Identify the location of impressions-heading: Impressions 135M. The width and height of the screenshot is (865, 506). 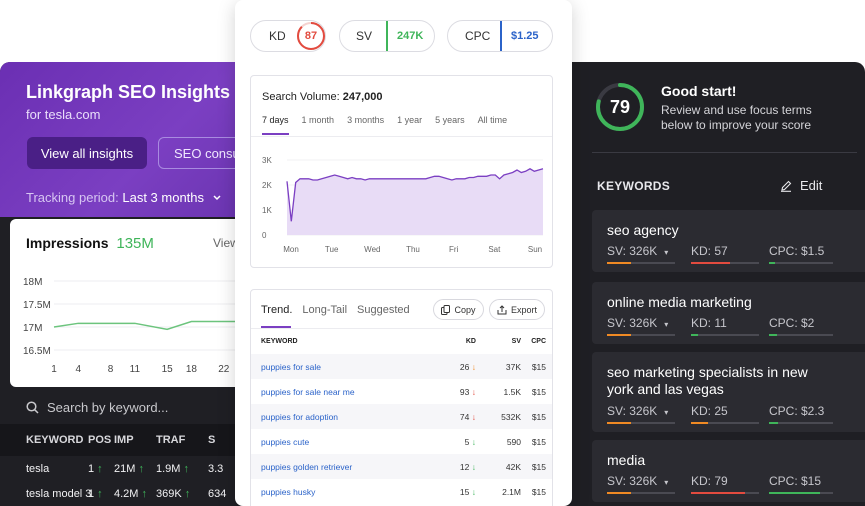
(90, 243).